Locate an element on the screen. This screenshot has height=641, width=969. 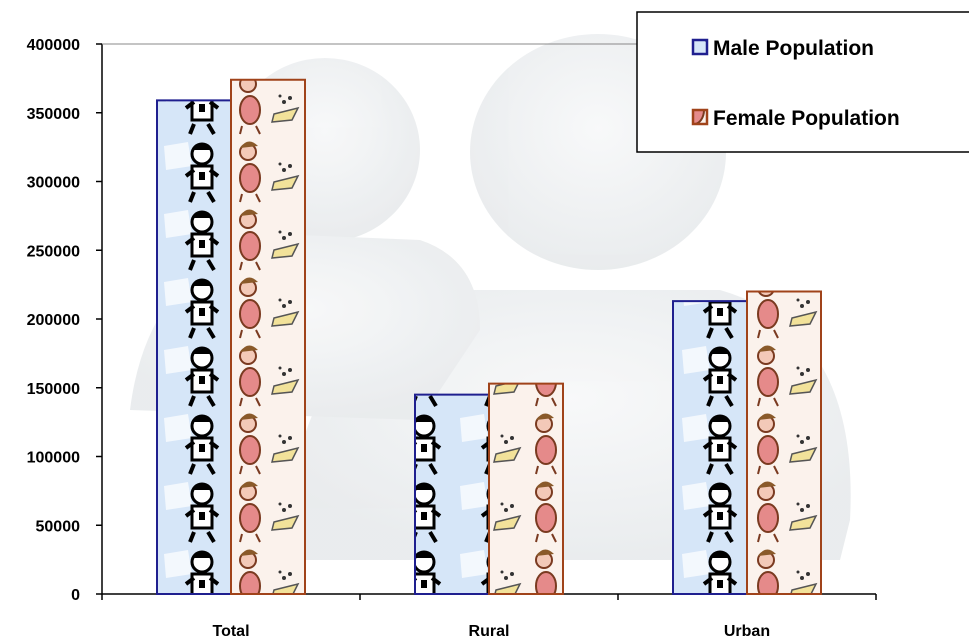
x-axis-ticks: Total Rural Urban is located at coordinates (489, 617).